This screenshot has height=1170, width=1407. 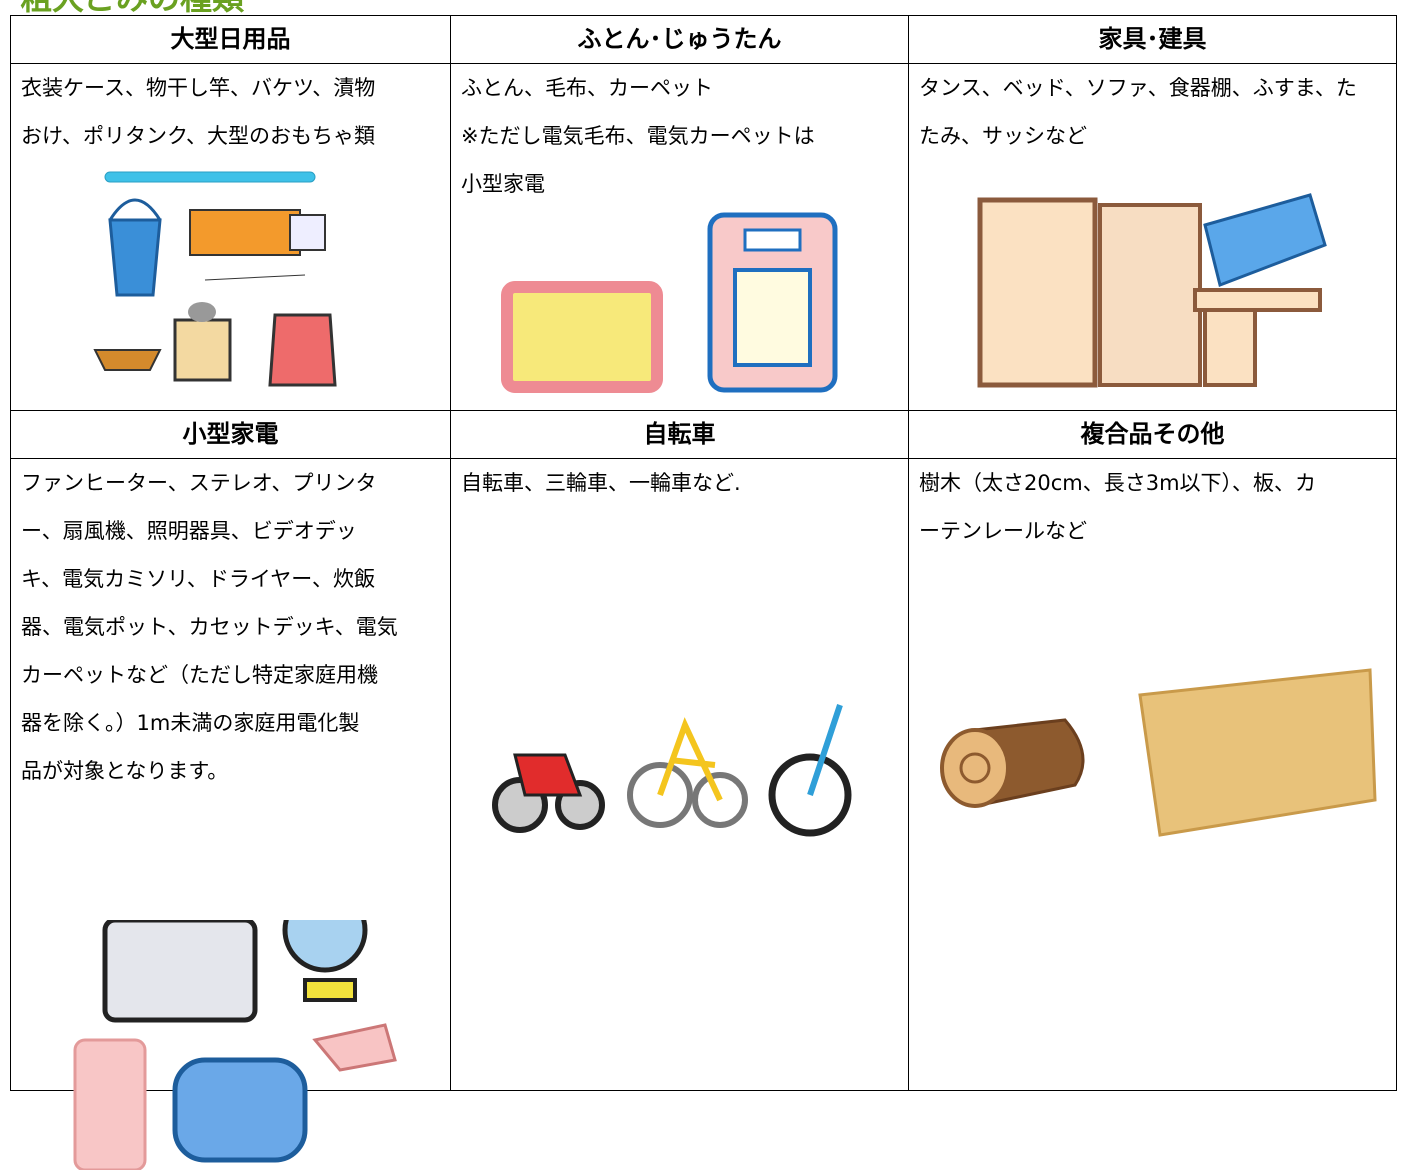 What do you see at coordinates (1003, 136) in the screenshot?
I see `description-line: たみ、サッシなど` at bounding box center [1003, 136].